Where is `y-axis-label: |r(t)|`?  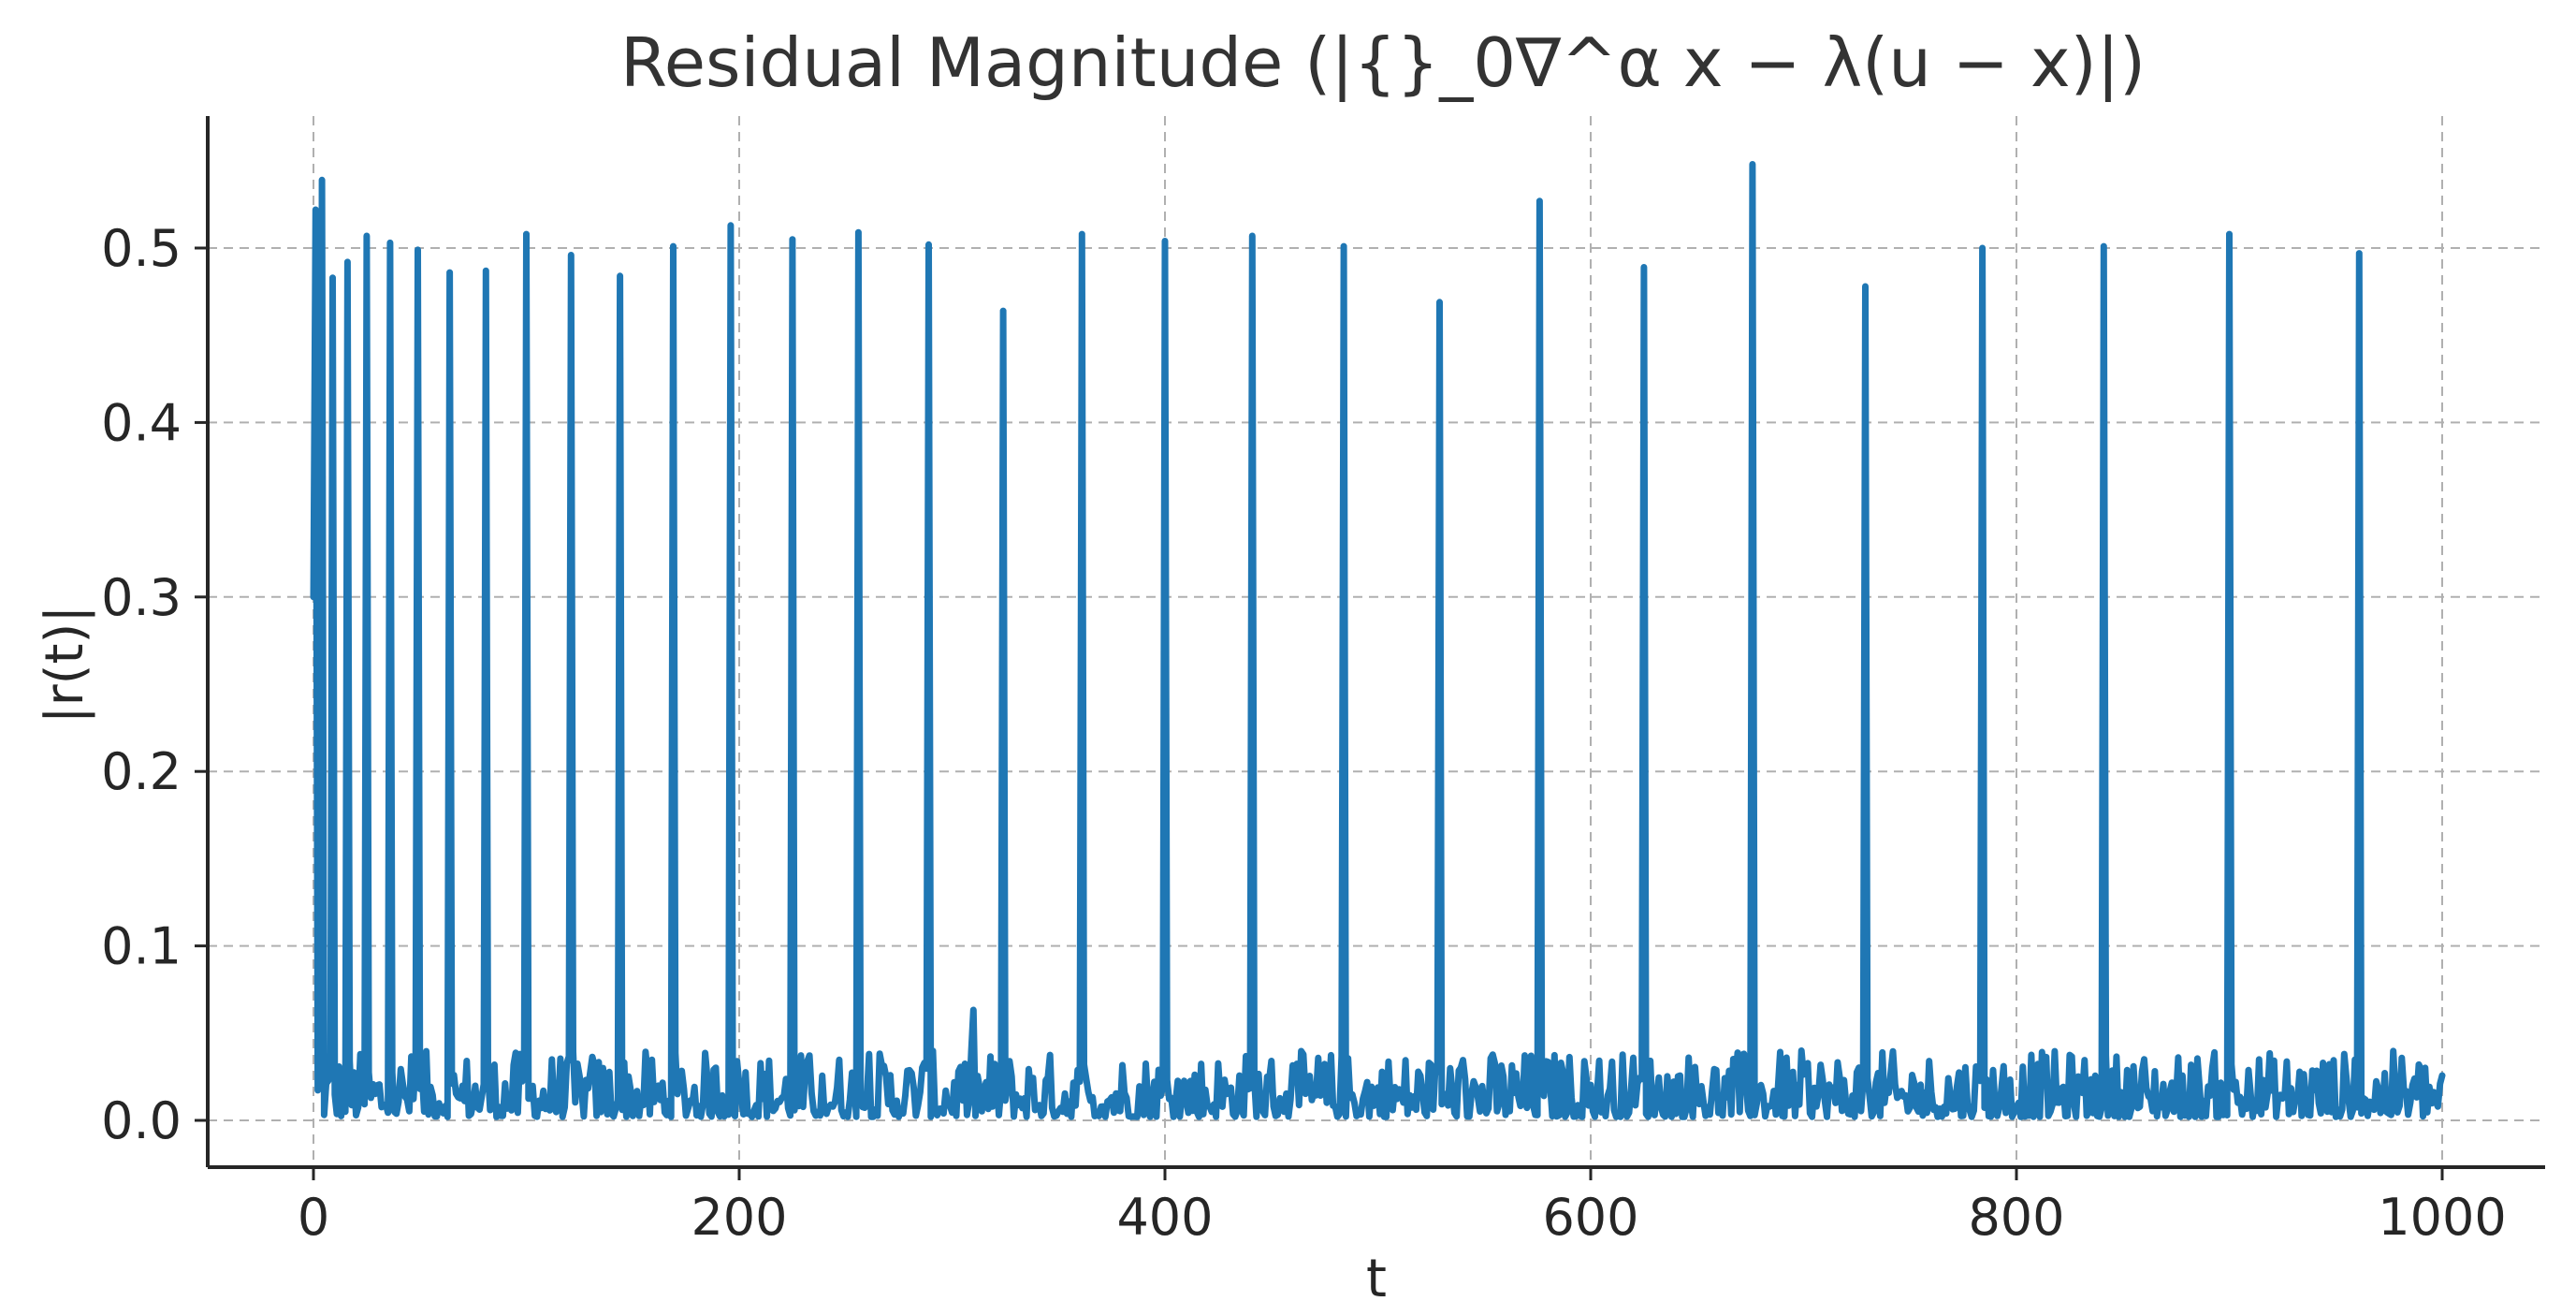
y-axis-label: |r(t)| is located at coordinates (65, 665).